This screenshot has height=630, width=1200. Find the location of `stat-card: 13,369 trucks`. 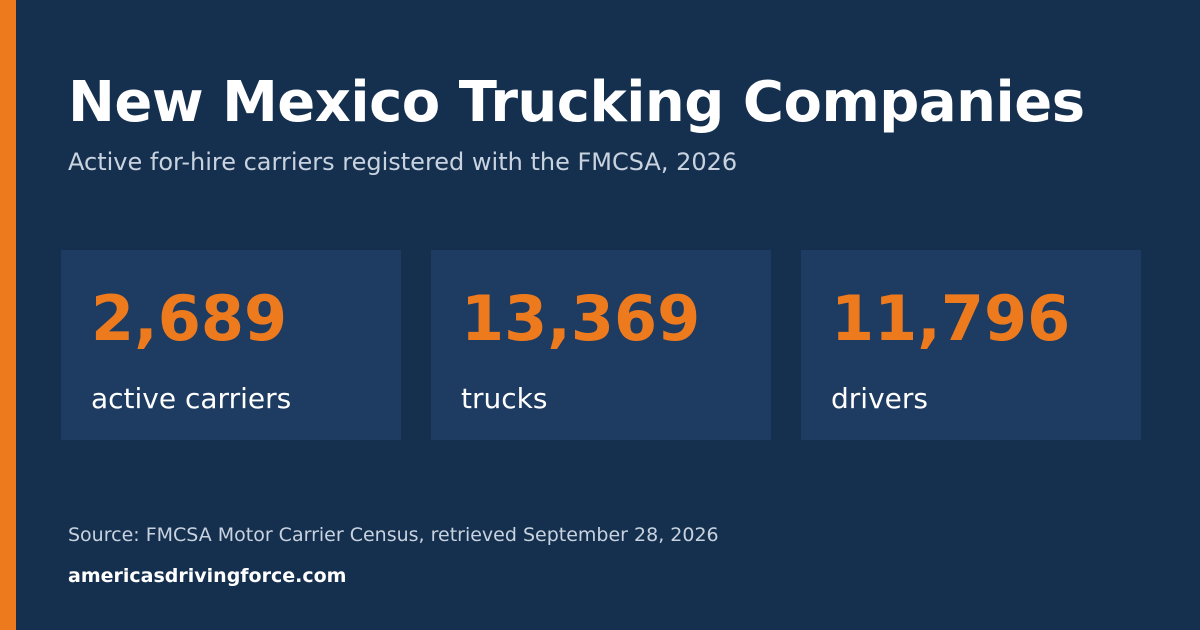

stat-card: 13,369 trucks is located at coordinates (601, 345).